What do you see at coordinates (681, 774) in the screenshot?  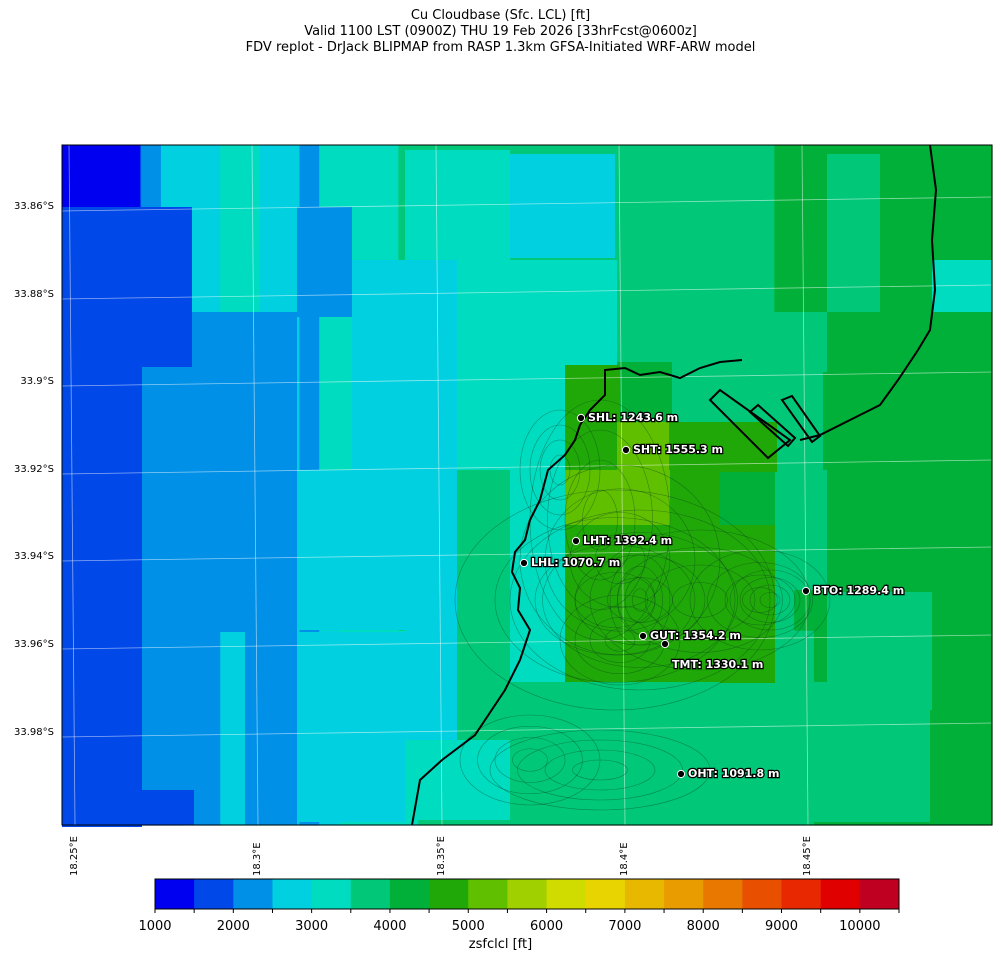 I see `station-marker-oht` at bounding box center [681, 774].